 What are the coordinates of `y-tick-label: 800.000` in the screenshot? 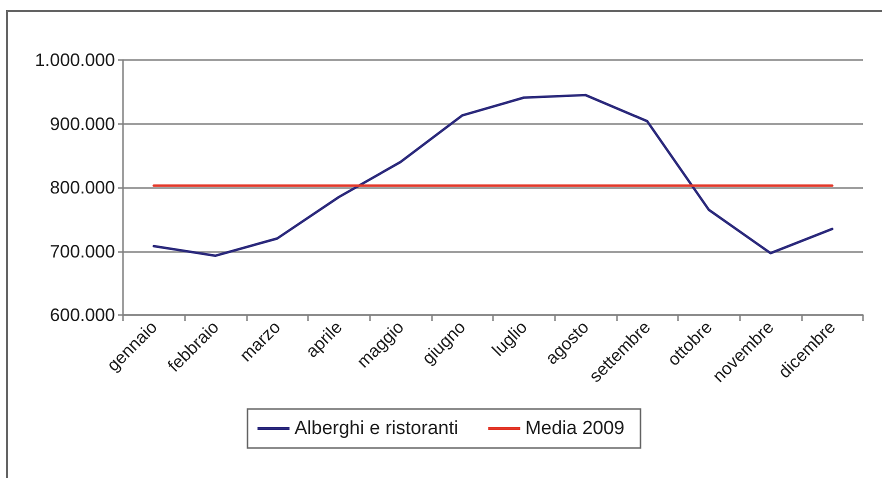 It's located at (82, 188).